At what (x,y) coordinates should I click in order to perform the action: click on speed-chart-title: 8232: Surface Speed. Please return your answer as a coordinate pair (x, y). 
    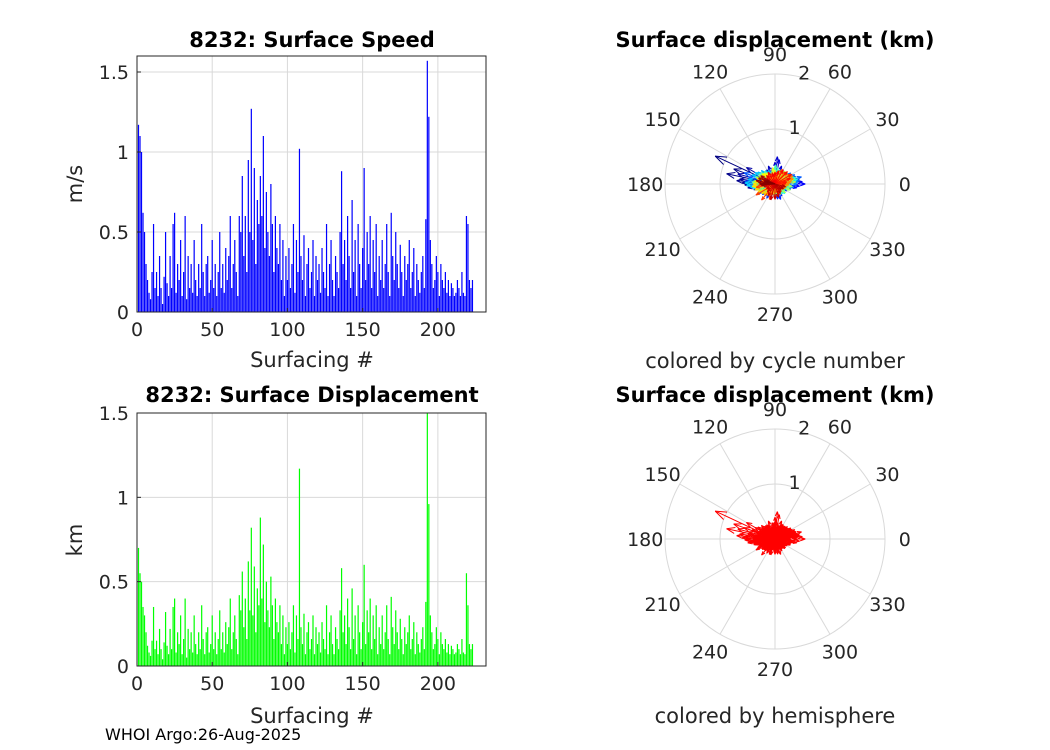
    Looking at the image, I should click on (312, 40).